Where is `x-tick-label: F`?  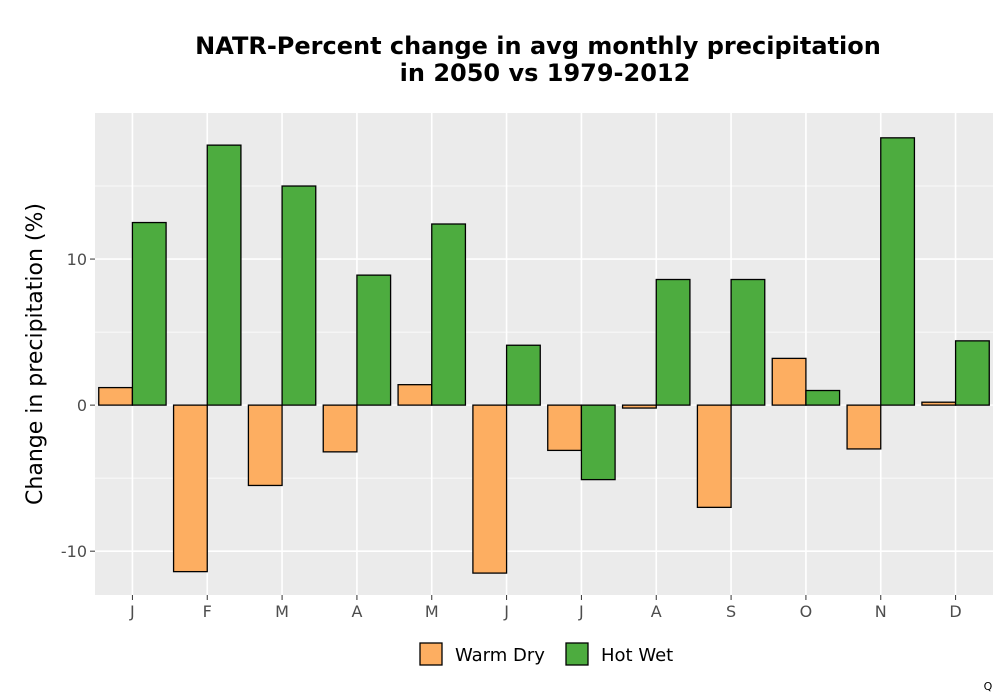 x-tick-label: F is located at coordinates (207, 611).